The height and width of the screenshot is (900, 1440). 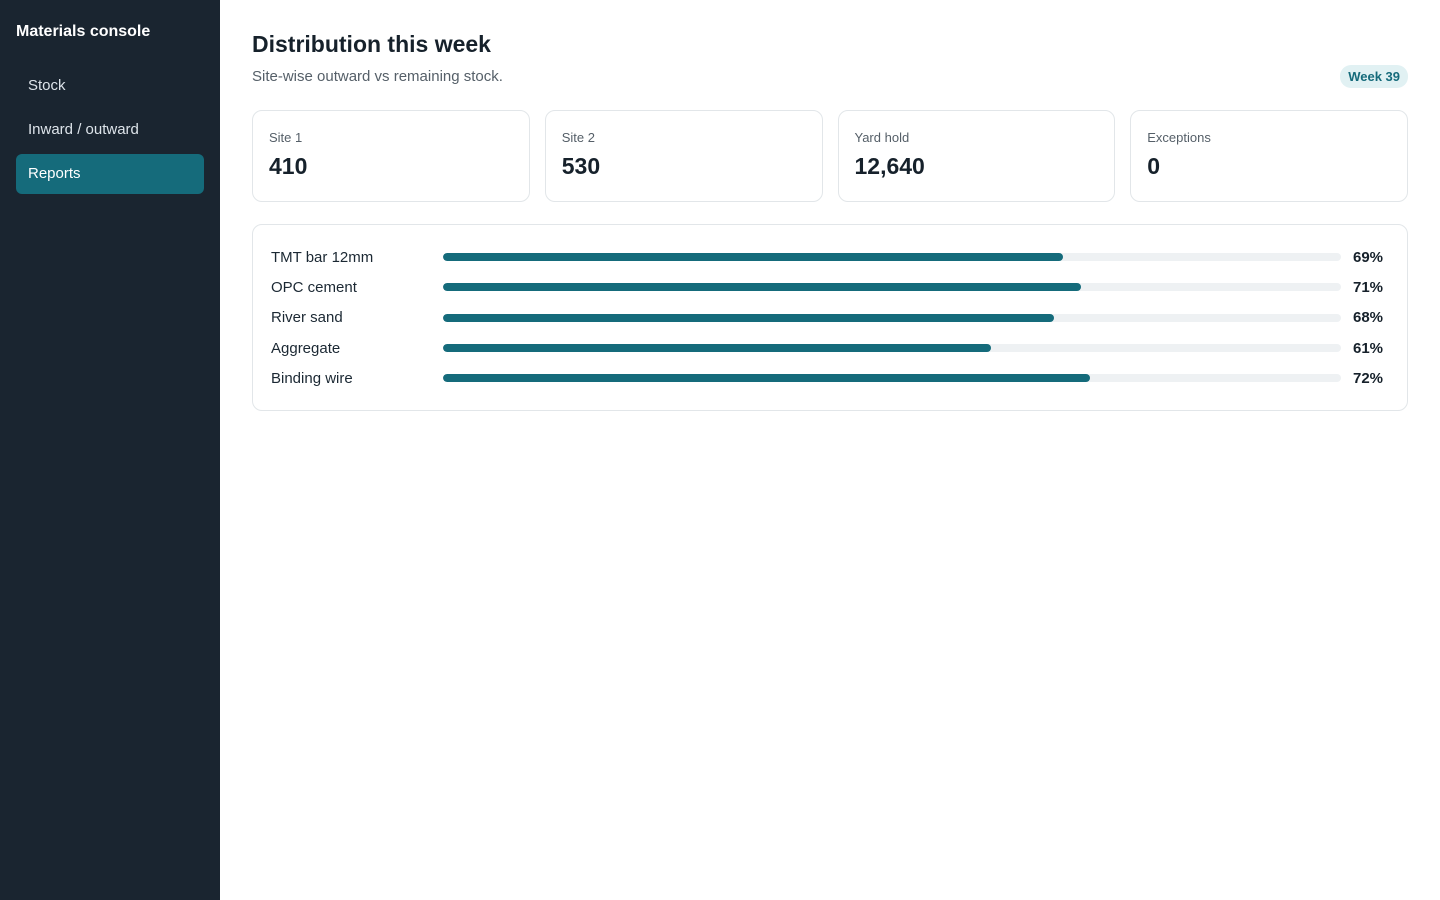 What do you see at coordinates (83, 129) in the screenshot?
I see `sidebar-item-inward-outward: Inward / outward` at bounding box center [83, 129].